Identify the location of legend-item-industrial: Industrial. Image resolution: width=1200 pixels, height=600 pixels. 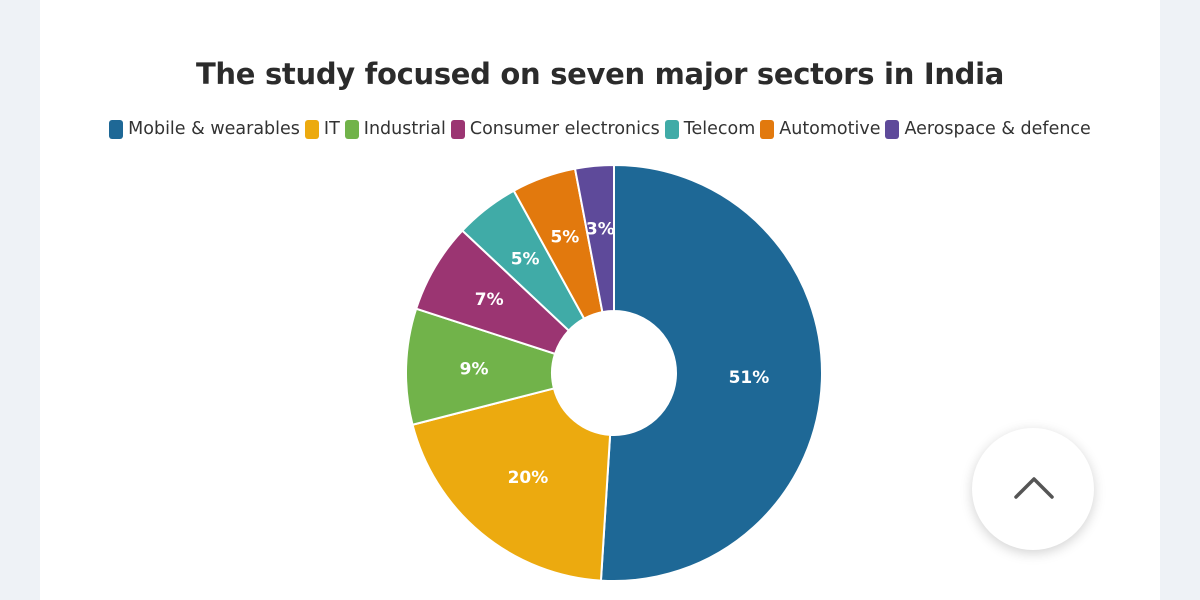
(395, 129).